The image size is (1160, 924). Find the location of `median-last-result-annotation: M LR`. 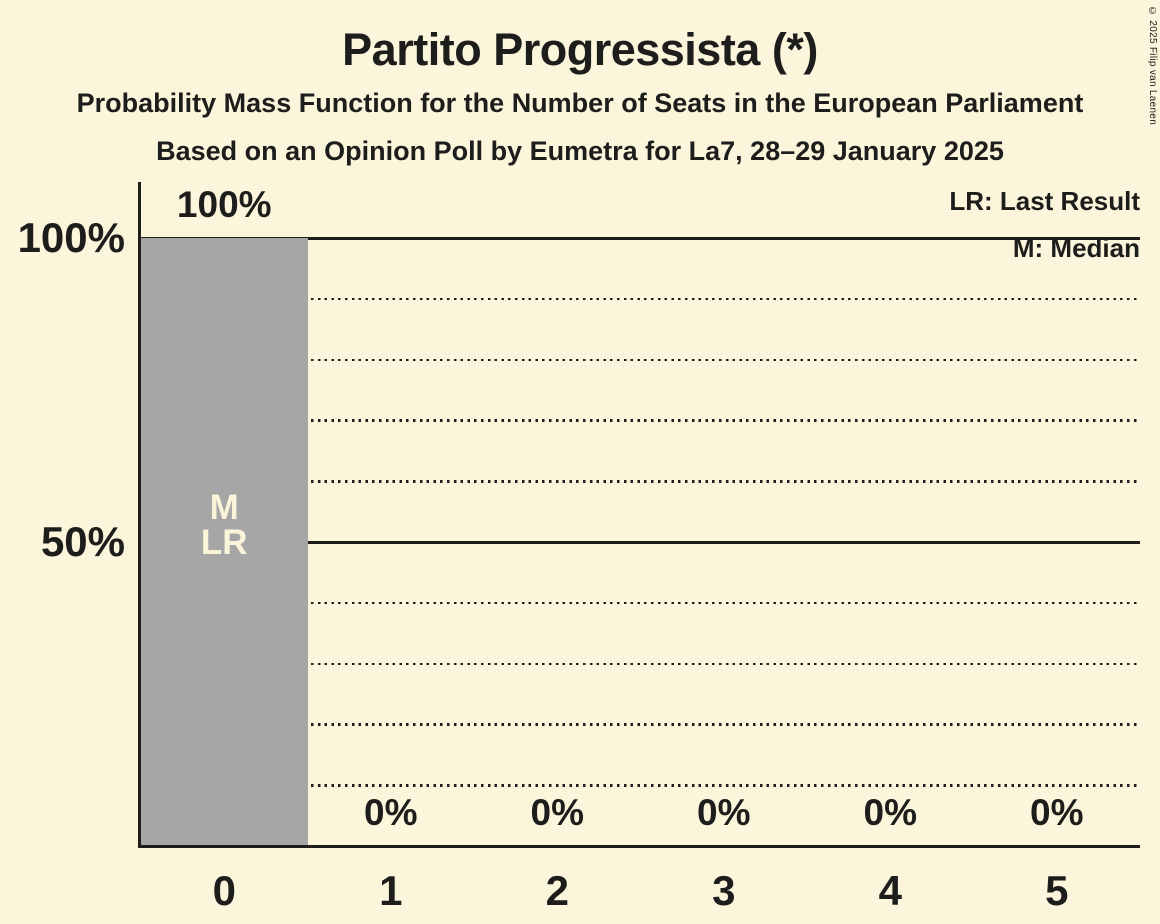

median-last-result-annotation: M LR is located at coordinates (224, 525).